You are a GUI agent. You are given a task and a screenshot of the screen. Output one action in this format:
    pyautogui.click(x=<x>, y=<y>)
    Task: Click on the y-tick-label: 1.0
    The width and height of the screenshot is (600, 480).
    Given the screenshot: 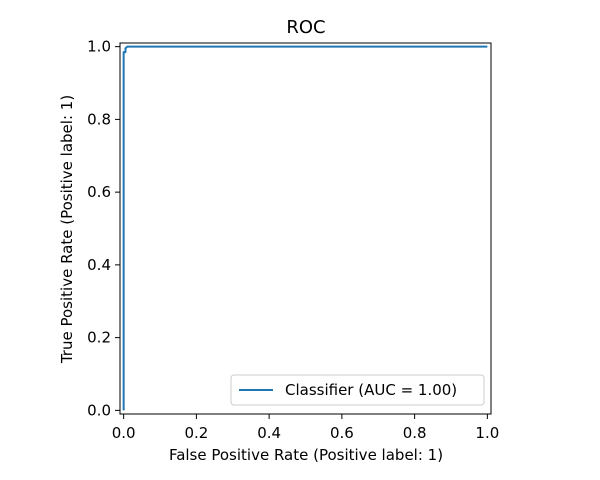 What is the action you would take?
    pyautogui.click(x=99, y=47)
    